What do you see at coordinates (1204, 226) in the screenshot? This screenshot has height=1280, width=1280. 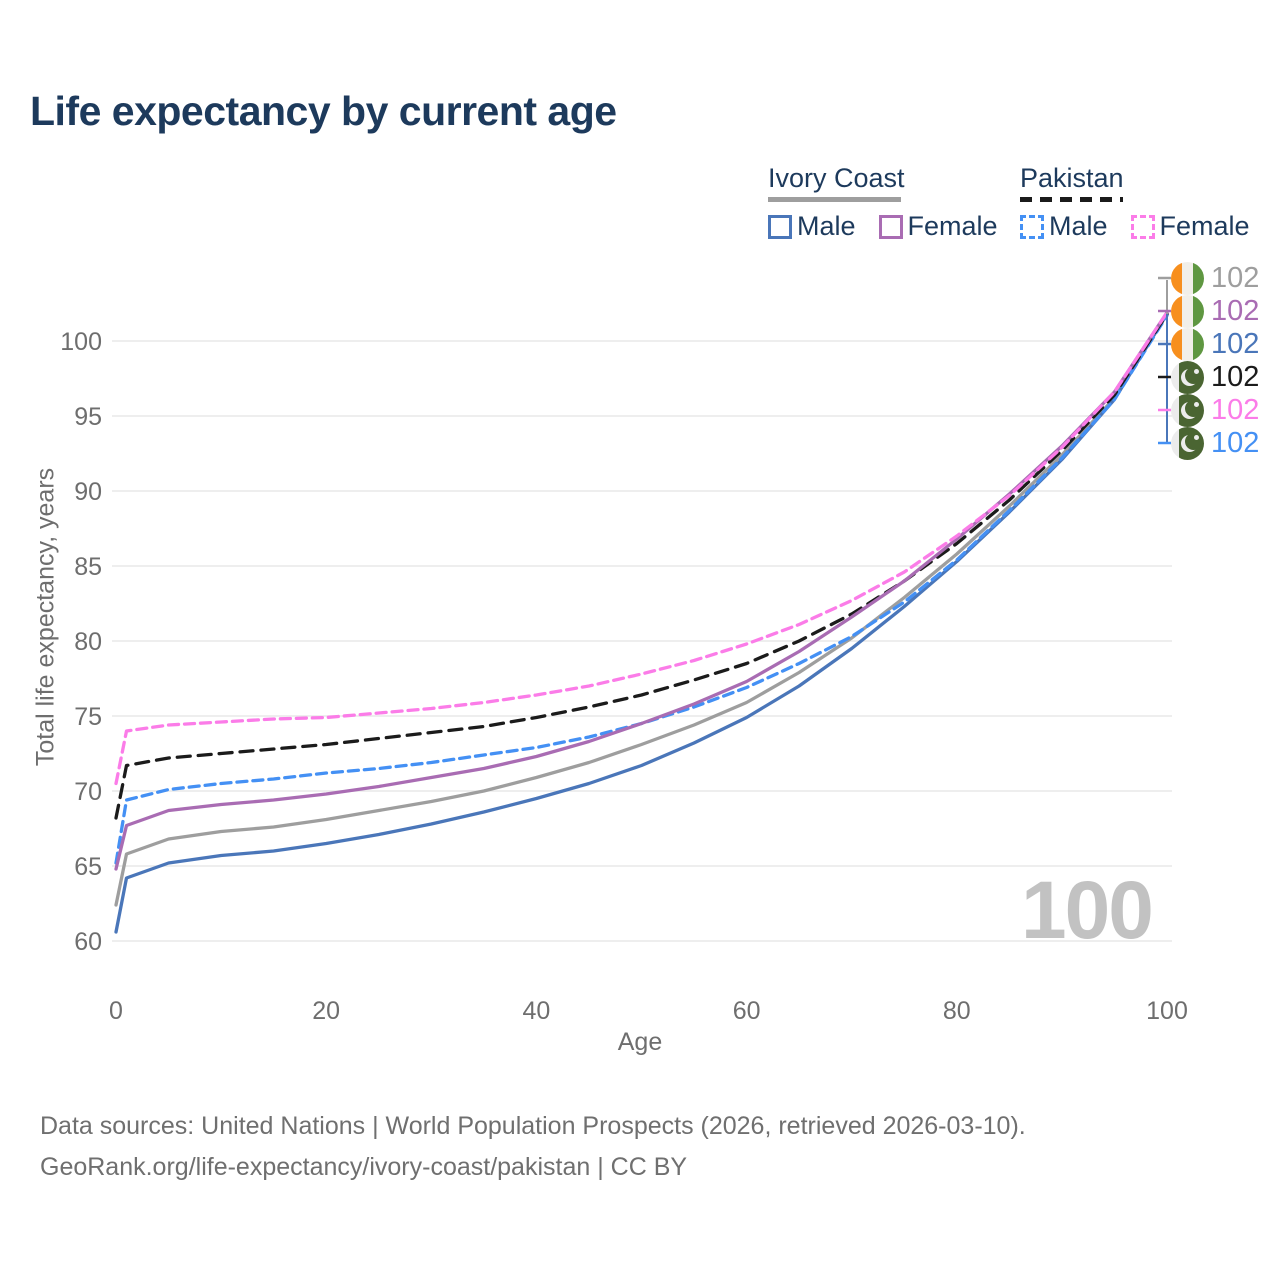 I see `legend-label-pakistan-female: Female` at bounding box center [1204, 226].